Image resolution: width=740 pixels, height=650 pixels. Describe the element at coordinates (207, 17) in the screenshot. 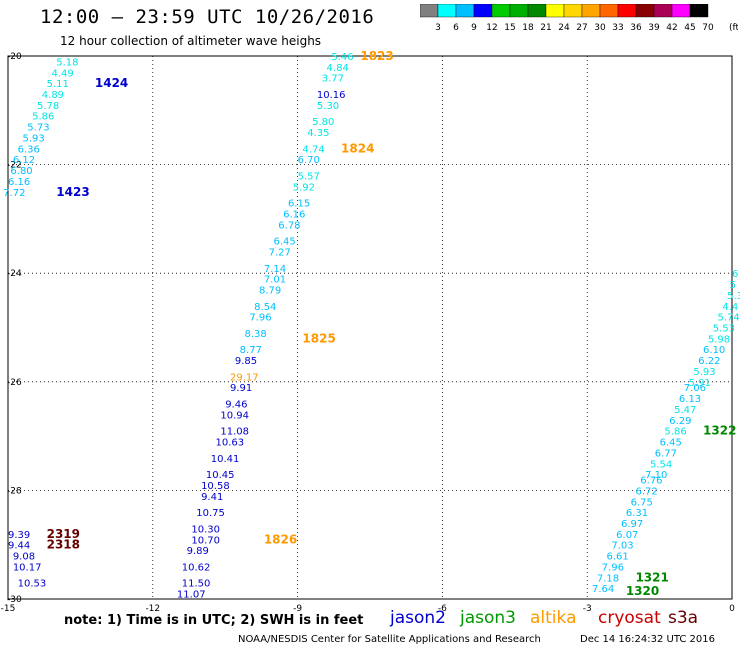

I see `chart-title: 12:00 – 23:59 UTC 10/26/2016` at that location.